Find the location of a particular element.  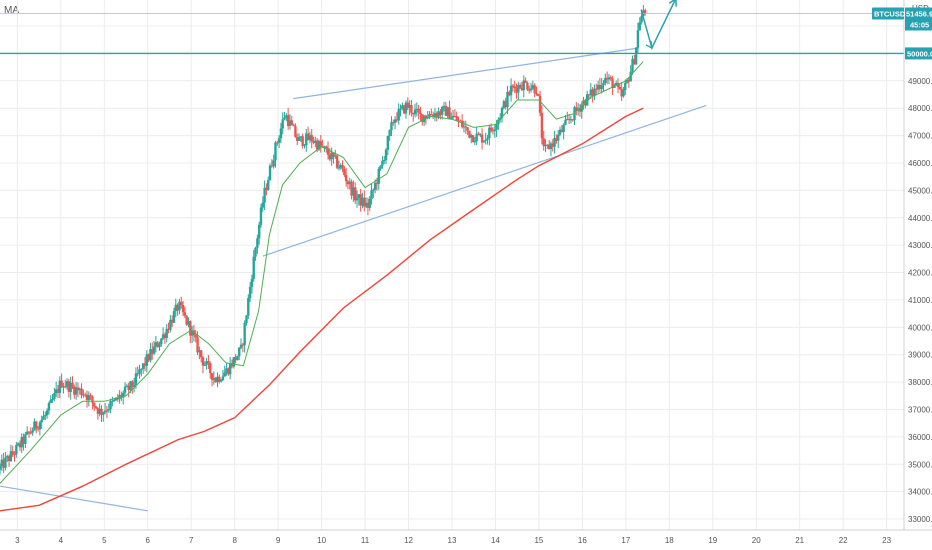

y-tick-label: 43000.0 is located at coordinates (920, 245).